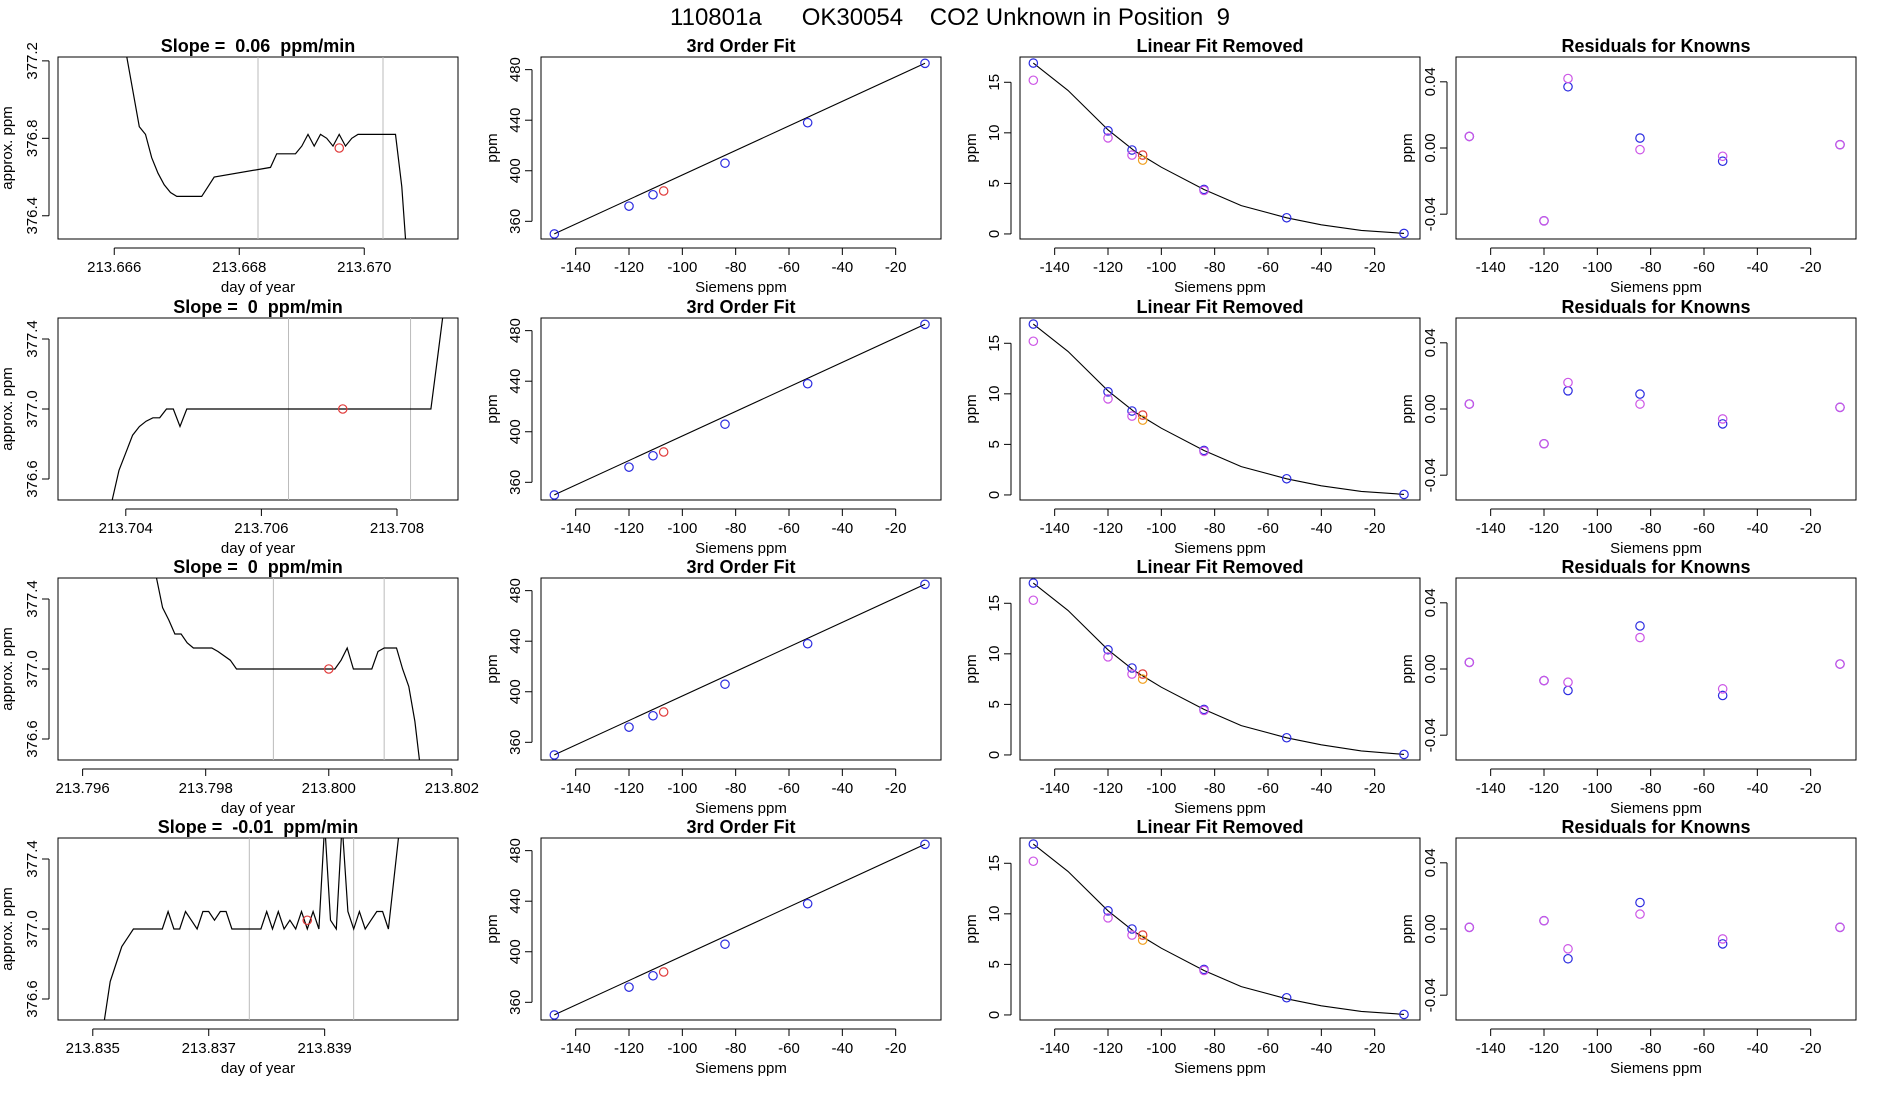 Image resolution: width=1900 pixels, height=1100 pixels. What do you see at coordinates (1055, 528) in the screenshot?
I see `x-tick-label: -140` at bounding box center [1055, 528].